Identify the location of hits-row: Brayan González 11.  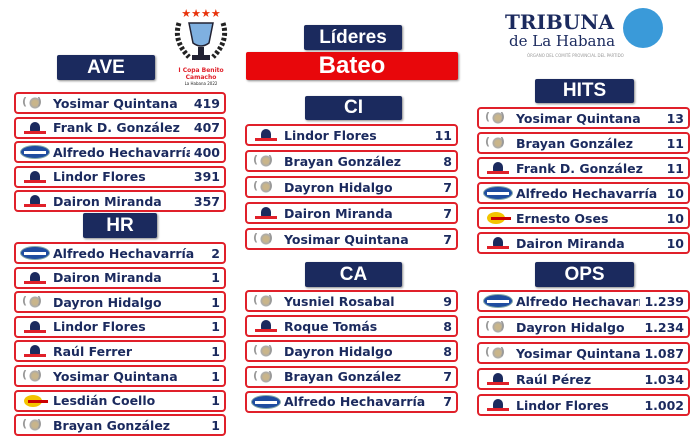
(583, 143).